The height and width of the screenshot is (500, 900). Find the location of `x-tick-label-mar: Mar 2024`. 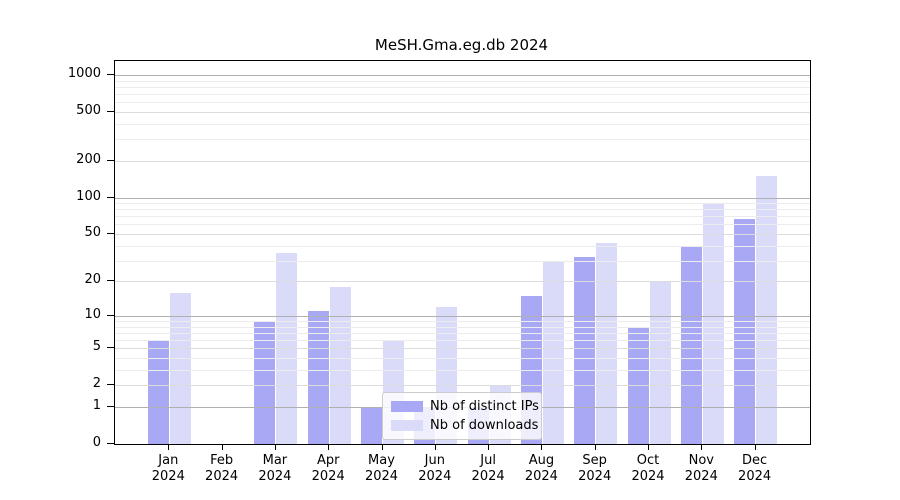

x-tick-label-mar: Mar 2024 is located at coordinates (275, 468).